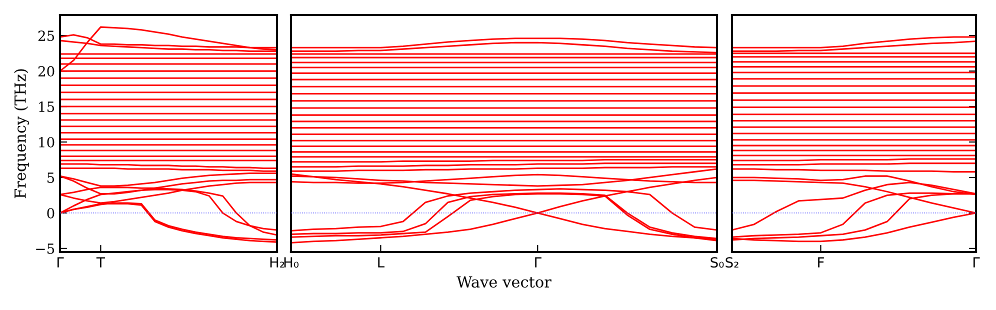 Image resolution: width=996 pixels, height=310 pixels. What do you see at coordinates (46, 36) in the screenshot?
I see `y-tick-label: 25` at bounding box center [46, 36].